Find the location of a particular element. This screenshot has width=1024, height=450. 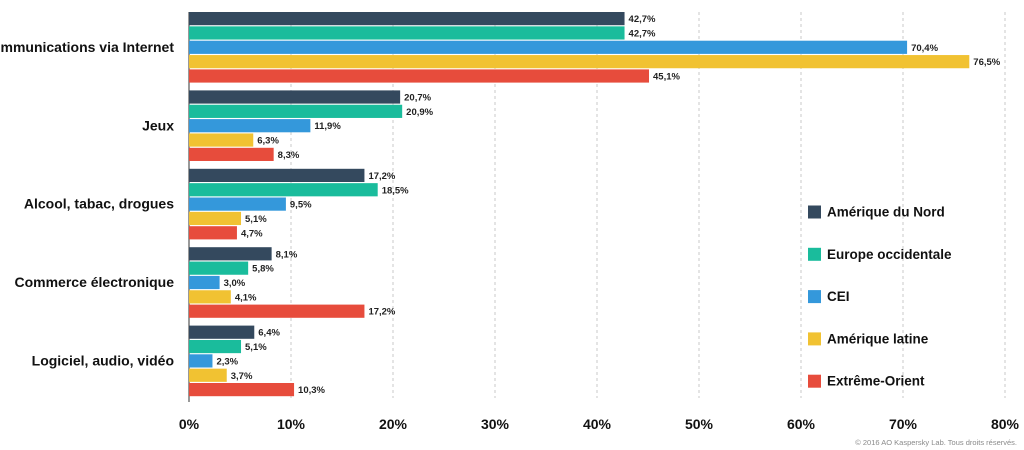

value-label: 70,4% is located at coordinates (924, 48).